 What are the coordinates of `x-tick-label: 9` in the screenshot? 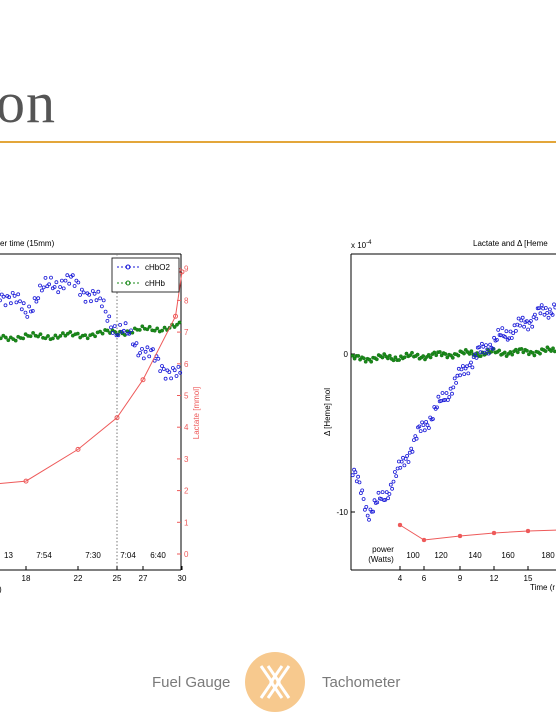 It's located at (460, 578).